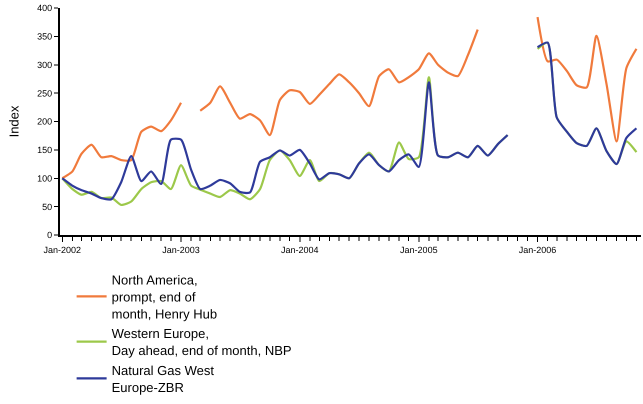  What do you see at coordinates (44, 121) in the screenshot?
I see `y-tick-label: 200` at bounding box center [44, 121].